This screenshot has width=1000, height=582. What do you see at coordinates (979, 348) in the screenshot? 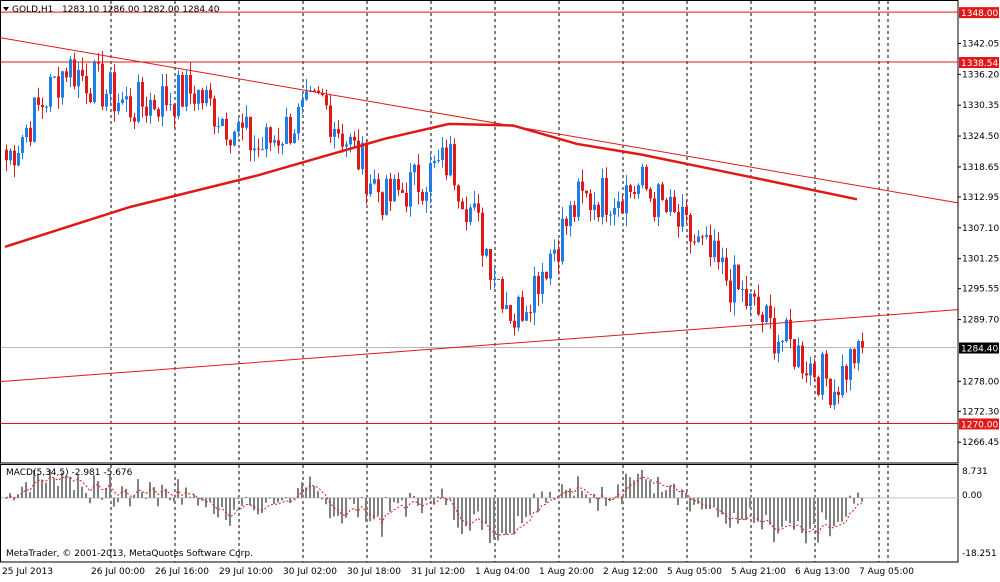
I see `current-price-tag` at bounding box center [979, 348].